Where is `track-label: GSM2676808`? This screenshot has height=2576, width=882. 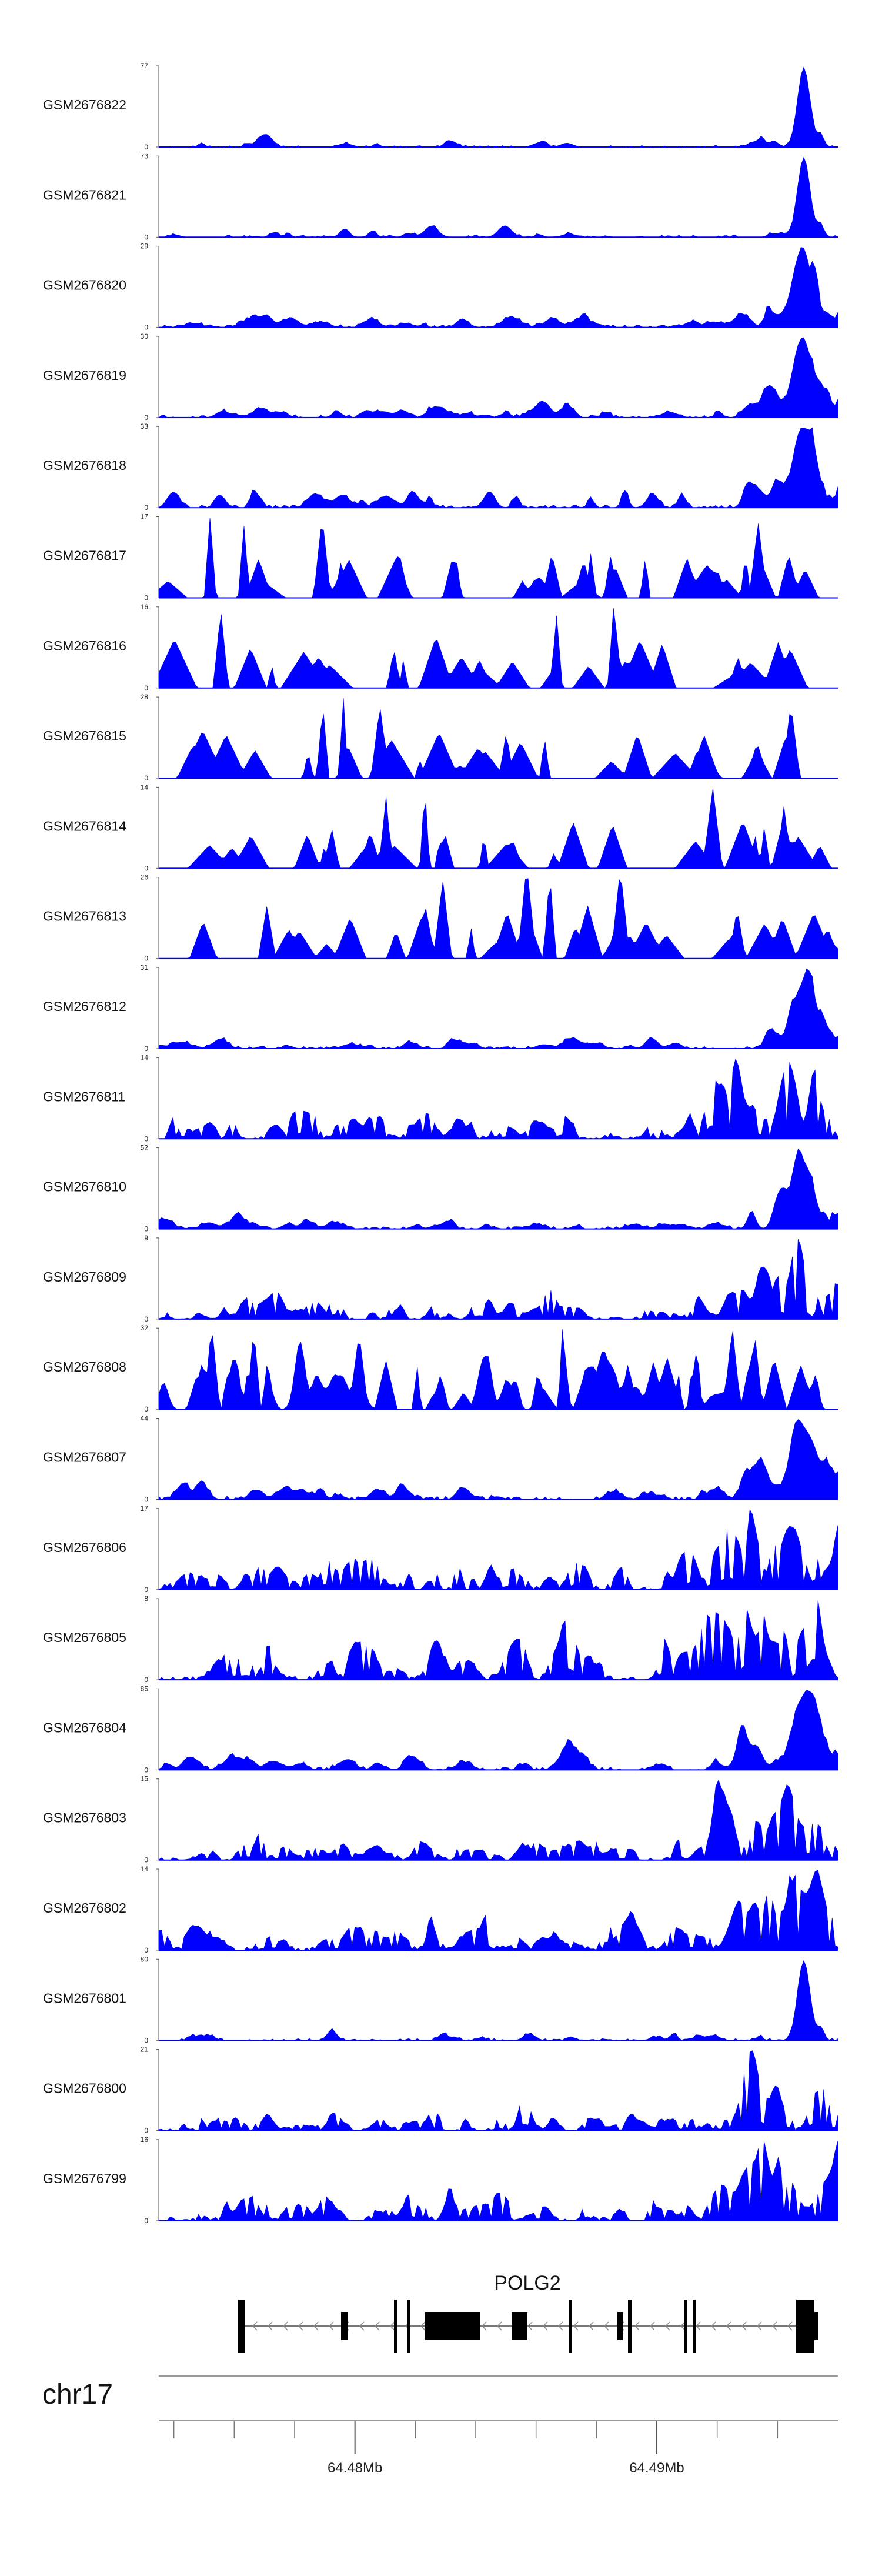
track-label: GSM2676808 is located at coordinates (84, 1366).